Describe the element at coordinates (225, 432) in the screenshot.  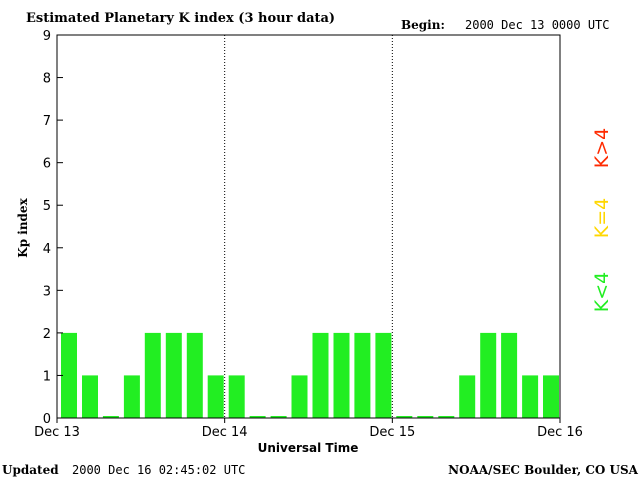
I see `x-tick-label: Dec 14` at that location.